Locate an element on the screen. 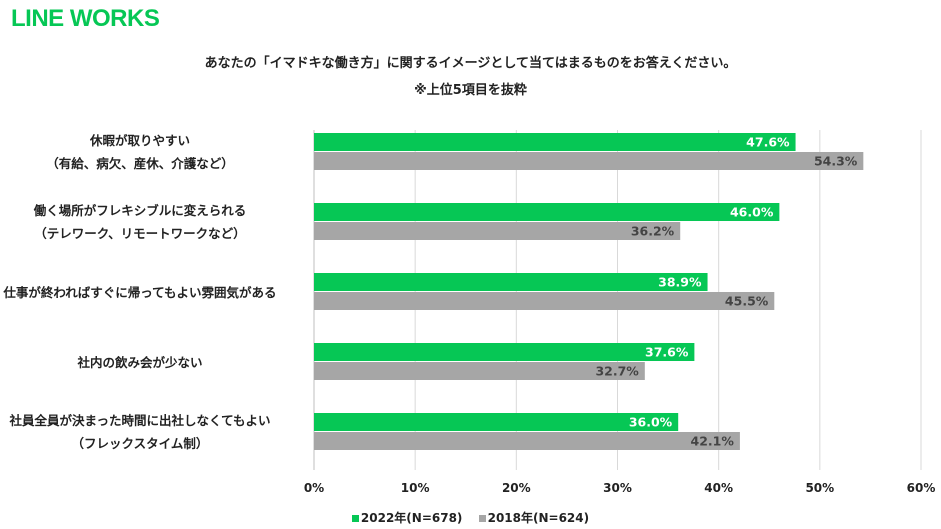  category-label: 仕事が終わればすぐに帰ってもよい雰囲気がある is located at coordinates (150, 292).